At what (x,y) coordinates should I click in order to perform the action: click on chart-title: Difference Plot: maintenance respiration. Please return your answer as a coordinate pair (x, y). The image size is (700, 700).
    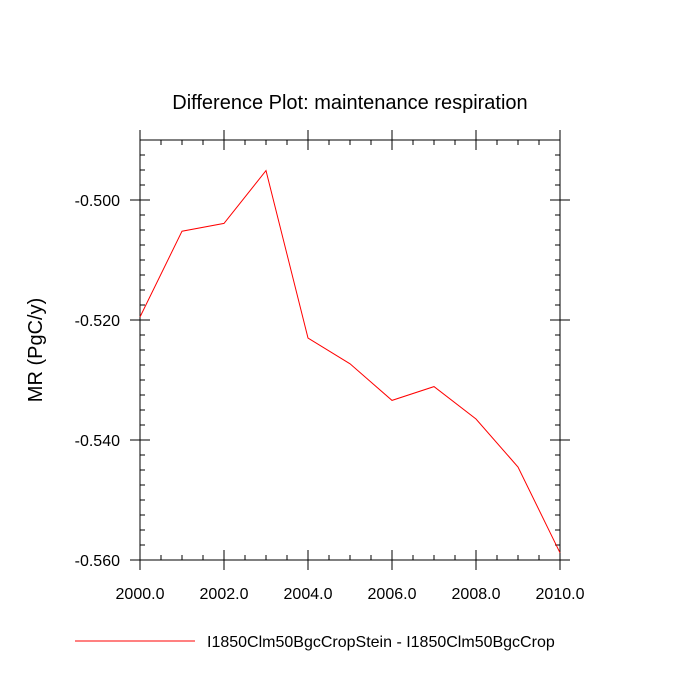
    Looking at the image, I should click on (349, 103).